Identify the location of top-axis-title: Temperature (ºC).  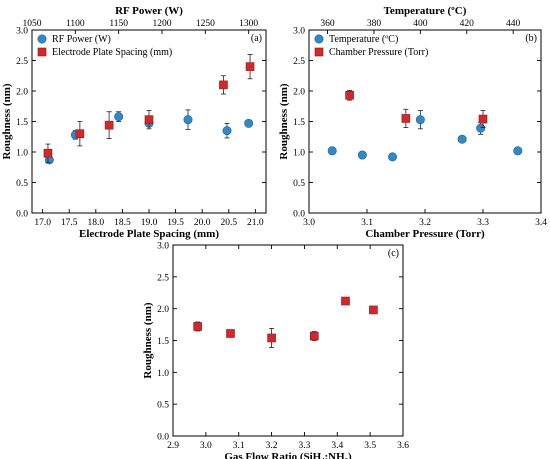
(425, 11).